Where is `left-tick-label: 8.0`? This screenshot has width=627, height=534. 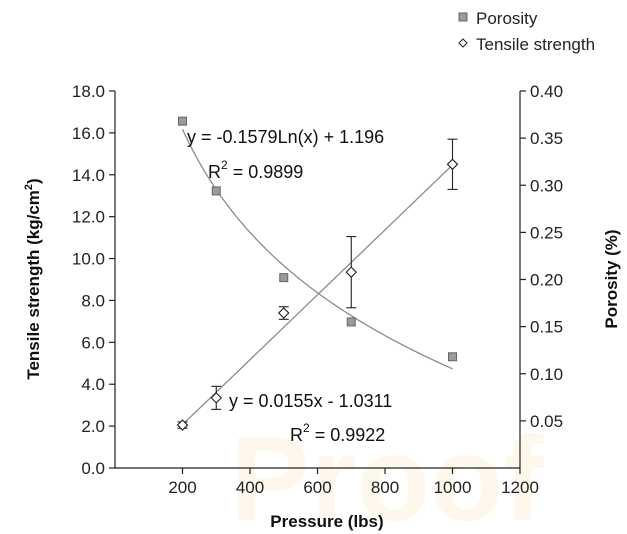
left-tick-label: 8.0 is located at coordinates (93, 300).